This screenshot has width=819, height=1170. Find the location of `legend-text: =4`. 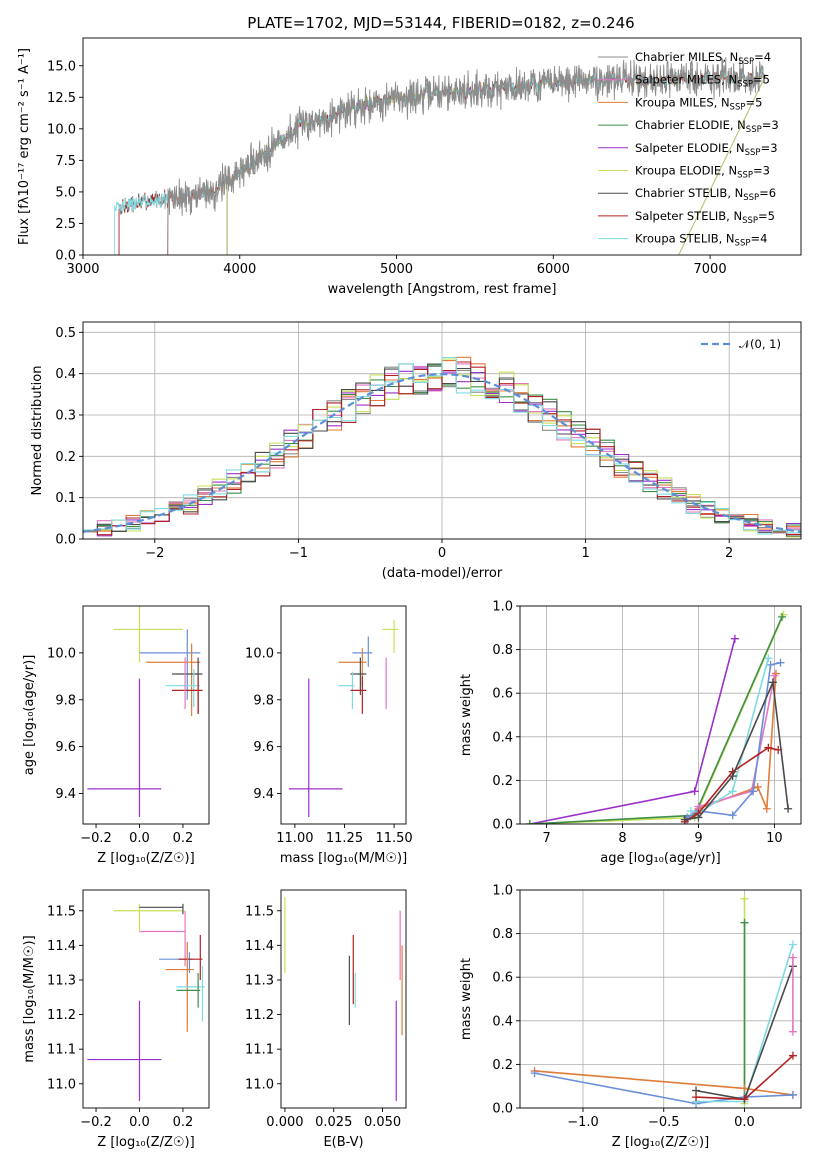

legend-text: =4 is located at coordinates (758, 239).